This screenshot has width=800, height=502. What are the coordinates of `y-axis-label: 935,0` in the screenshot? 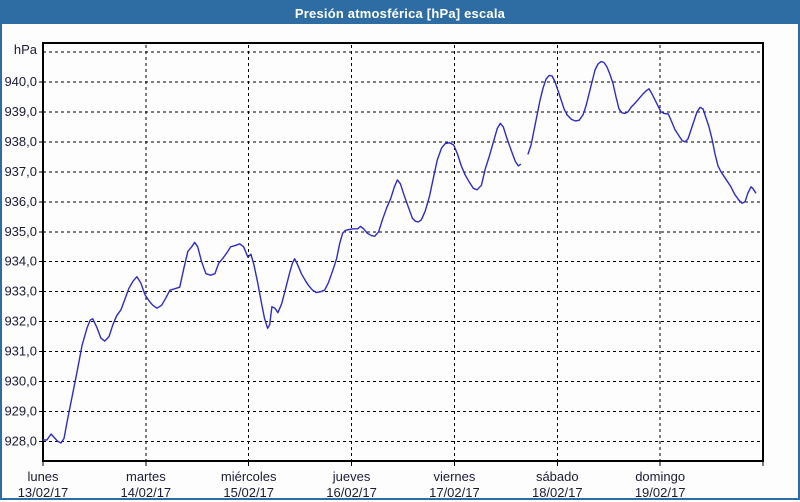 It's located at (20, 231).